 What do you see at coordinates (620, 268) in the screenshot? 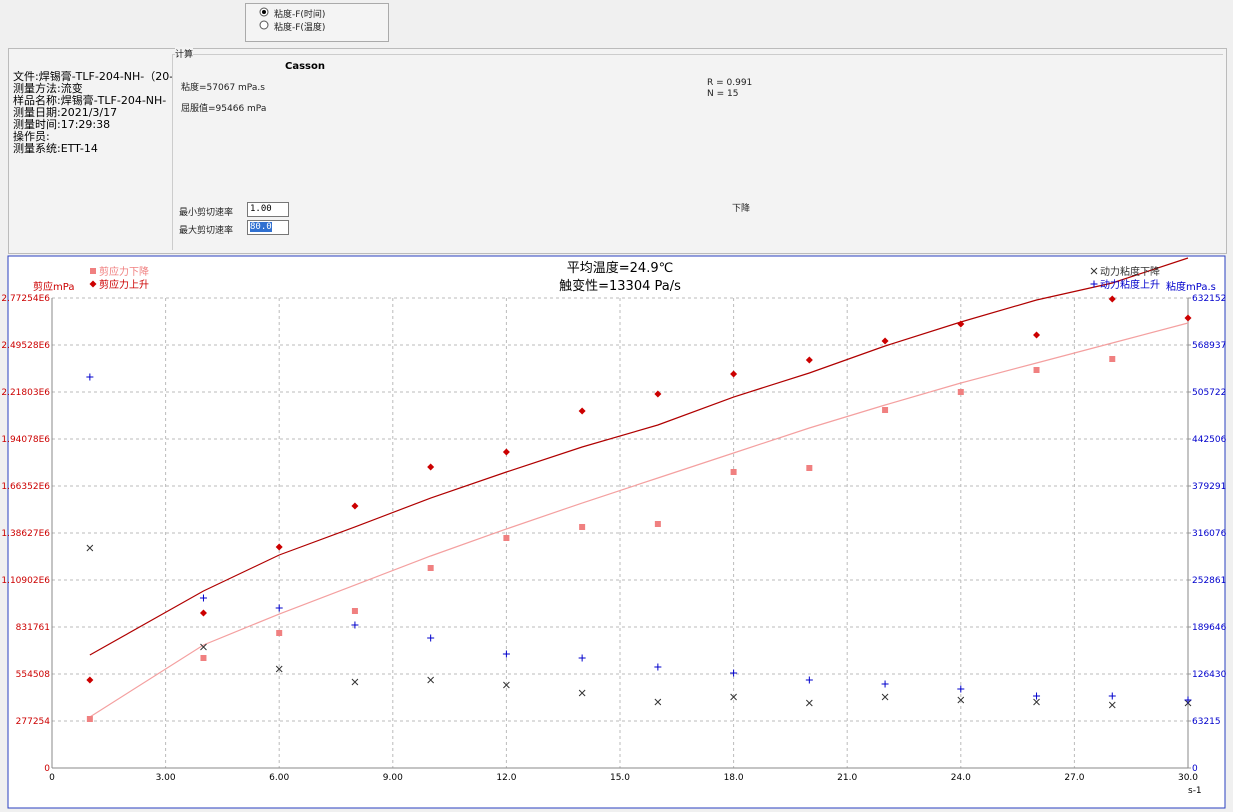
I see `chart-title: 平均温度=24.9℃` at bounding box center [620, 268].